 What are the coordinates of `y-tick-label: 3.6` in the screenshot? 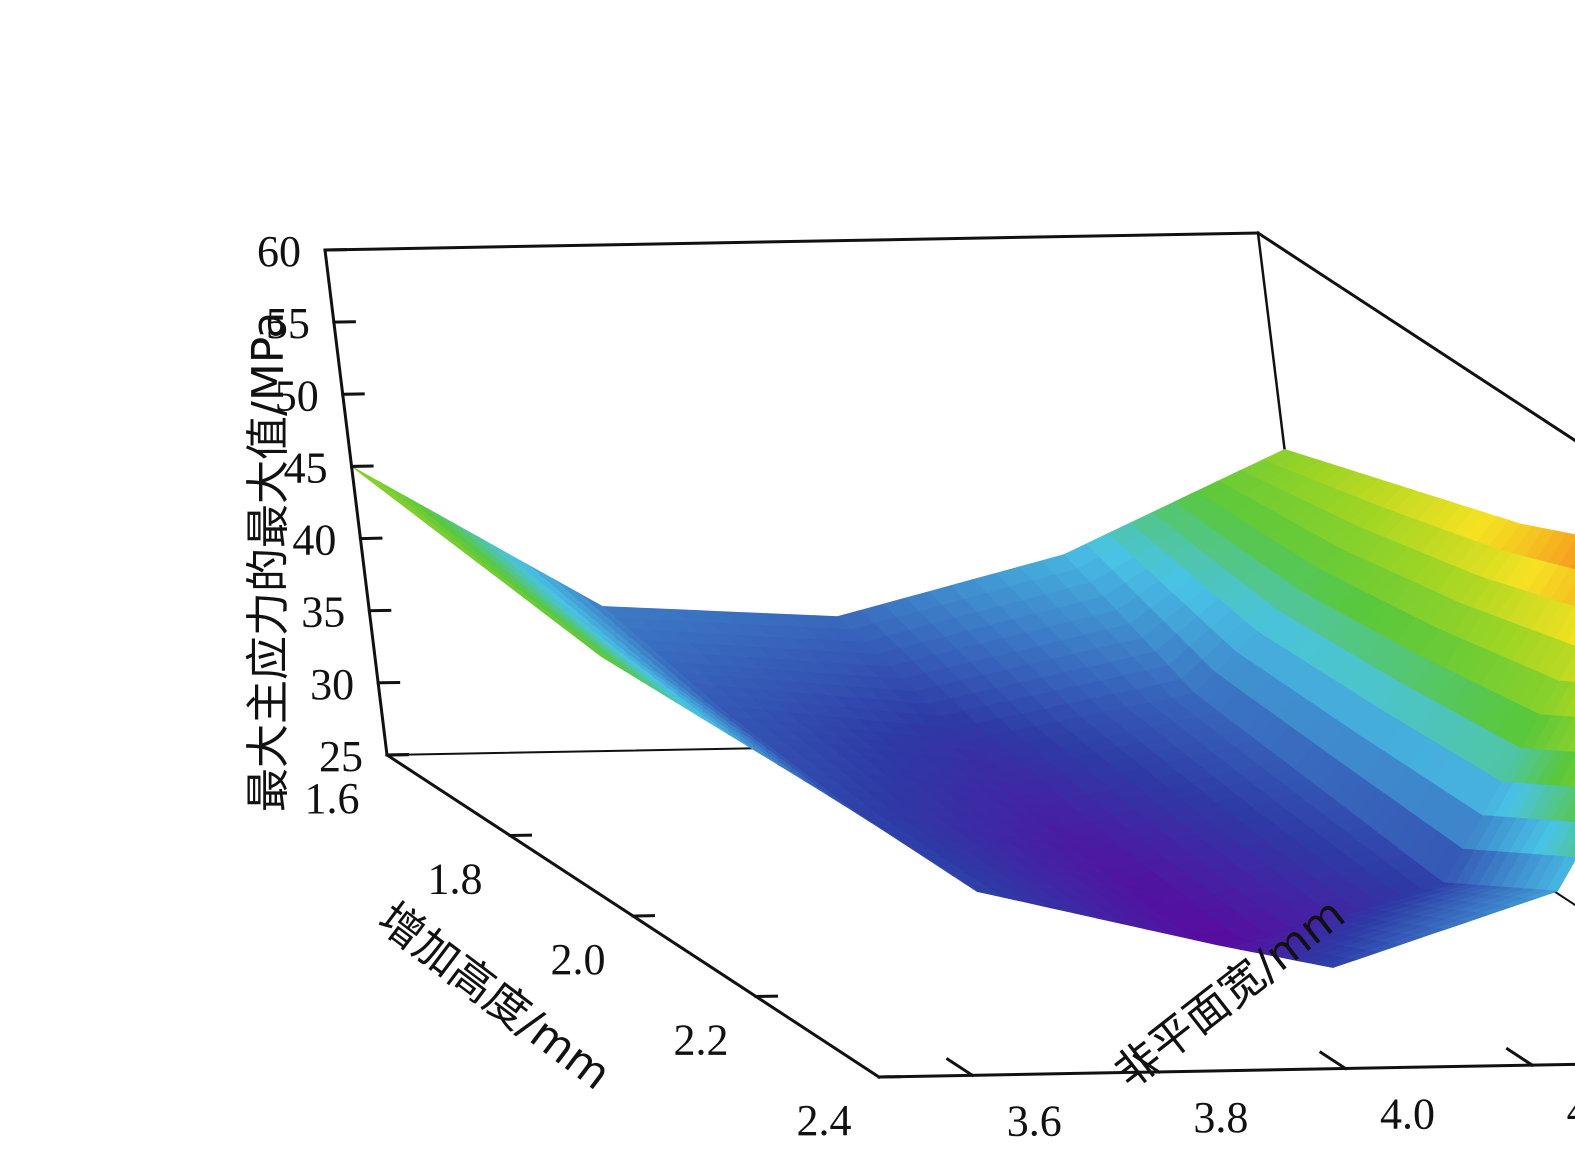 It's located at (1034, 1120).